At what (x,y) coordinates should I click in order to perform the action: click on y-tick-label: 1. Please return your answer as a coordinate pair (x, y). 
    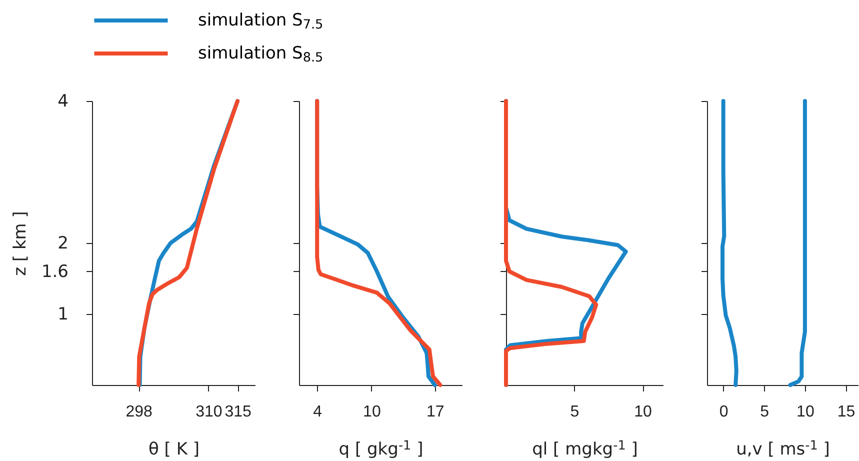
    Looking at the image, I should click on (63, 314).